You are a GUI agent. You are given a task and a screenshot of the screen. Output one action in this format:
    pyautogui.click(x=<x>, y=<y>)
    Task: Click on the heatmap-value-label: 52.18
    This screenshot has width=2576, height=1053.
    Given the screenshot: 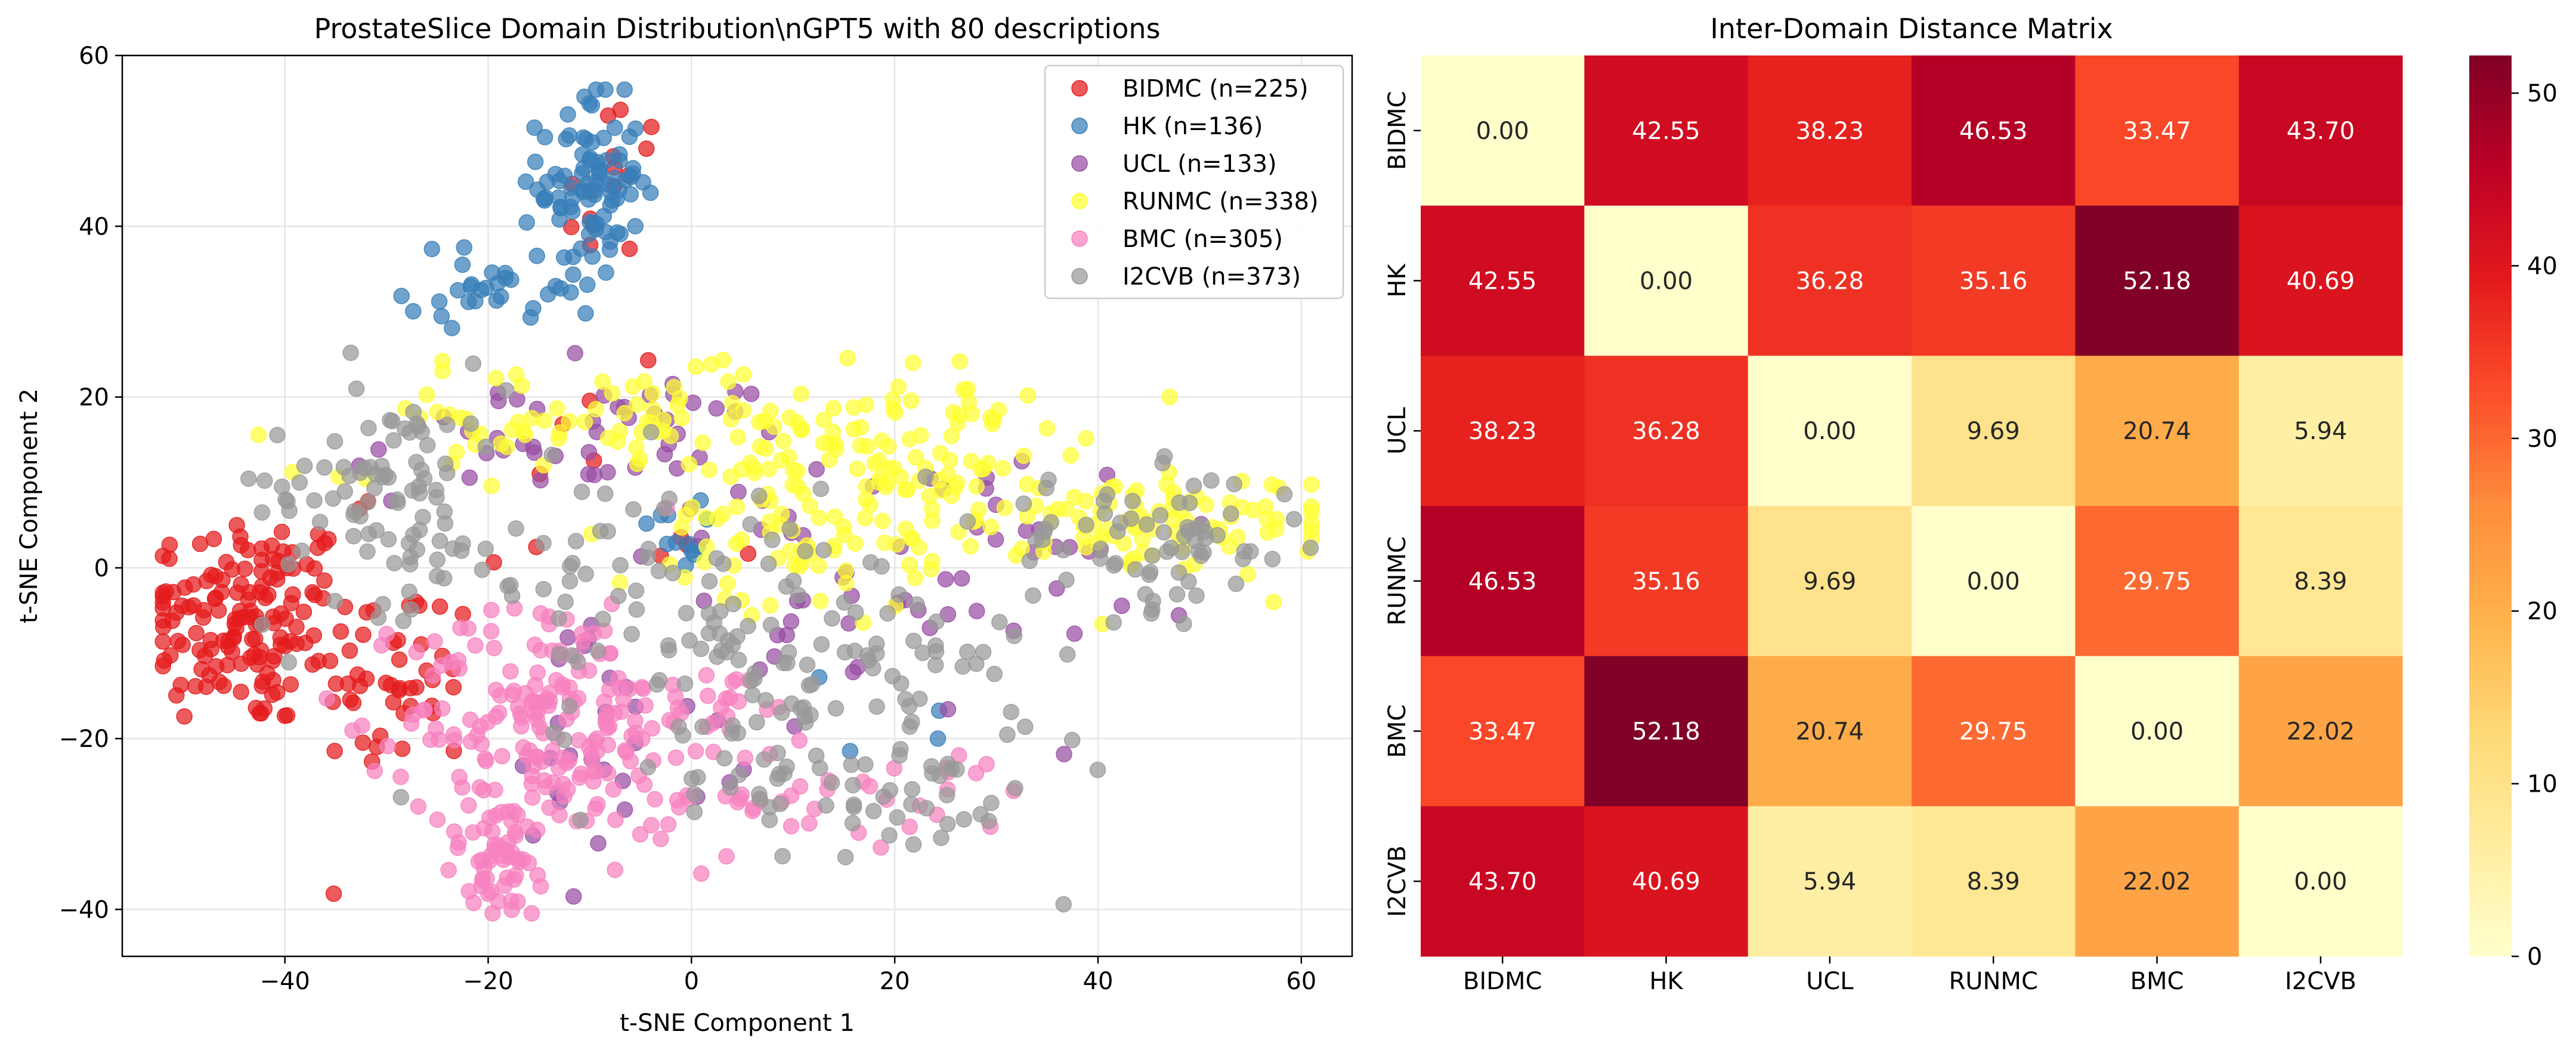 What is the action you would take?
    pyautogui.click(x=1666, y=732)
    